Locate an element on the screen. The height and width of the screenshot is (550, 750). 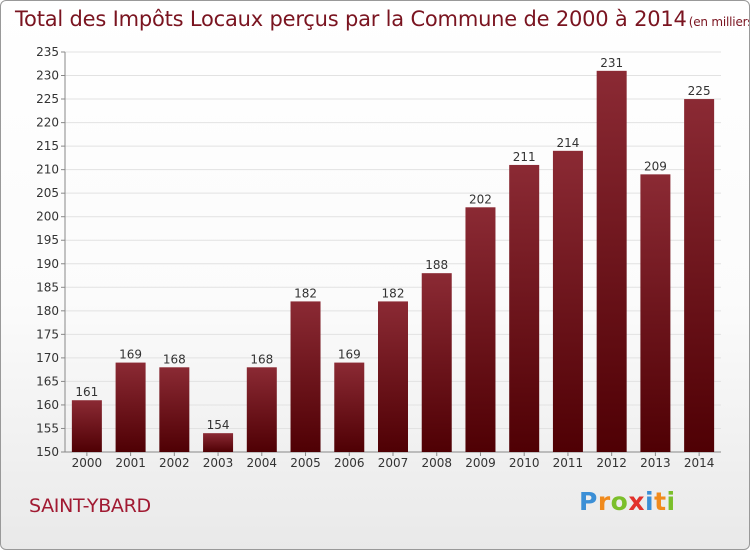
x-tick-label: 2010 is located at coordinates (524, 463).